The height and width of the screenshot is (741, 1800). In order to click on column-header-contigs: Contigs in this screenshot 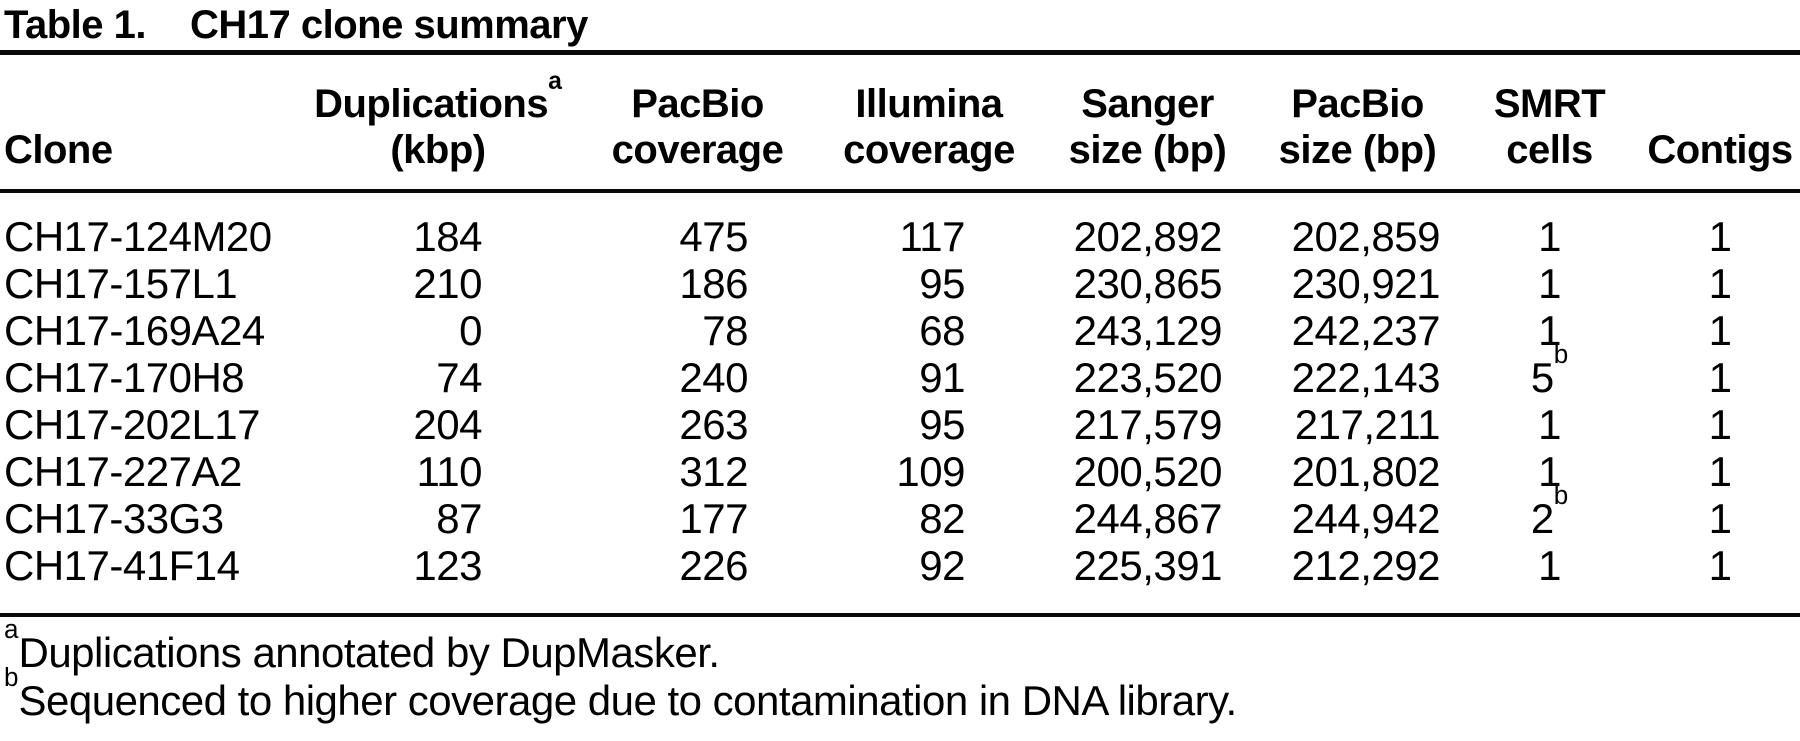, I will do `click(1720, 124)`.